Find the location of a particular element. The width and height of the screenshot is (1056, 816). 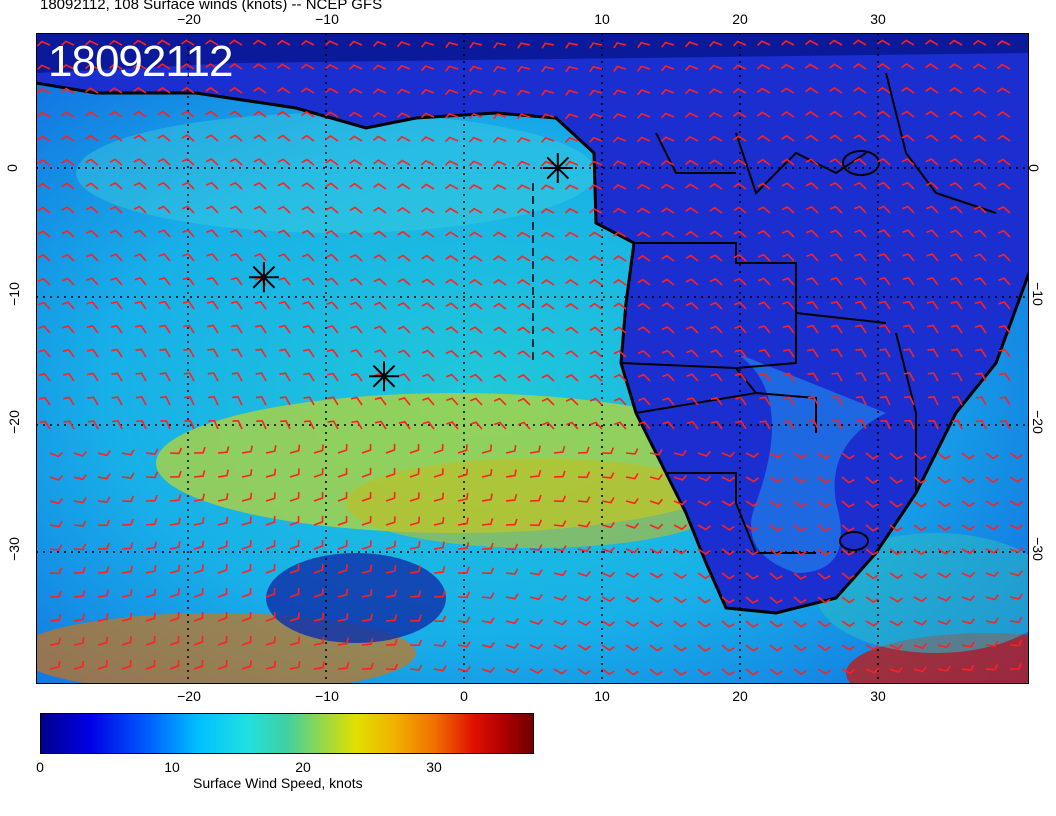

date-stamp: 18092112 is located at coordinates (140, 61).